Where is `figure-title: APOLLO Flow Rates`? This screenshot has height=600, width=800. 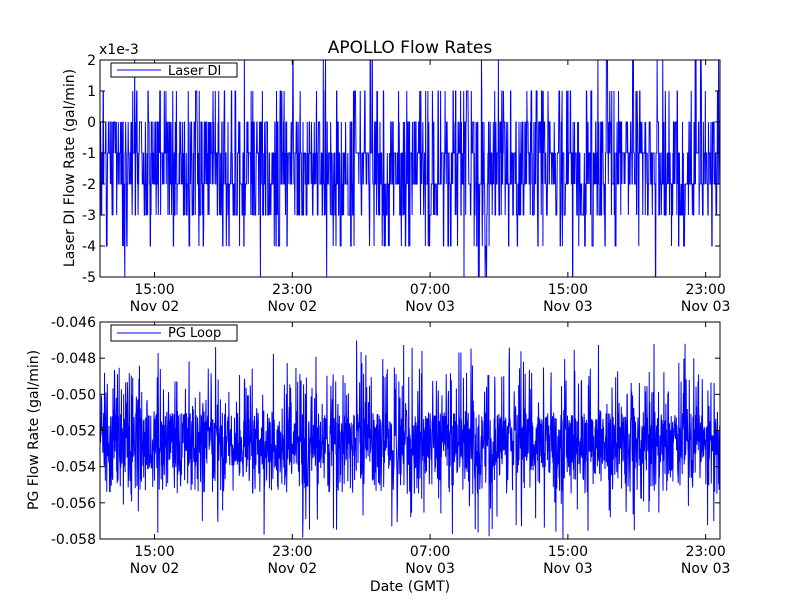 figure-title: APOLLO Flow Rates is located at coordinates (410, 48).